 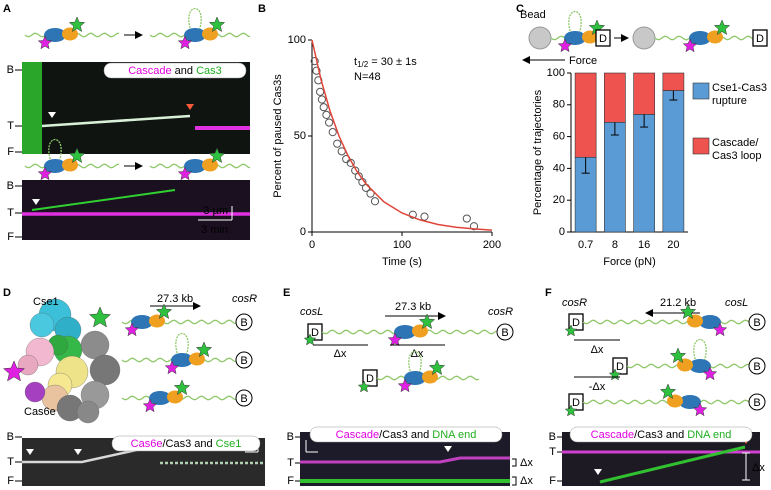 What do you see at coordinates (538, 152) in the screenshot?
I see `y-axis-label: Percentage of trajectories` at bounding box center [538, 152].